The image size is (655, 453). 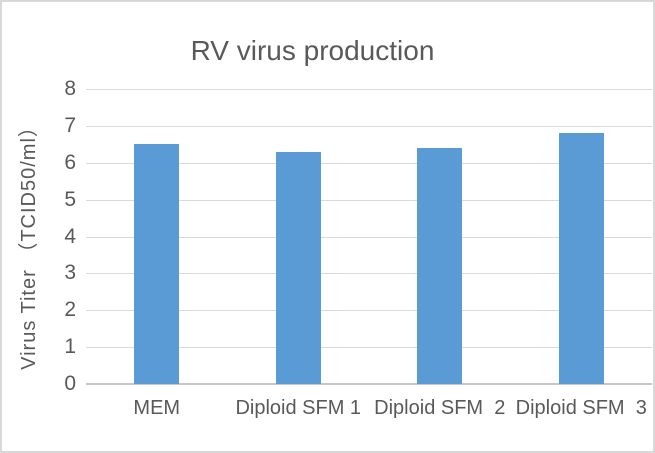 I want to click on x-category-label: Diploid SFM 3, so click(x=581, y=408).